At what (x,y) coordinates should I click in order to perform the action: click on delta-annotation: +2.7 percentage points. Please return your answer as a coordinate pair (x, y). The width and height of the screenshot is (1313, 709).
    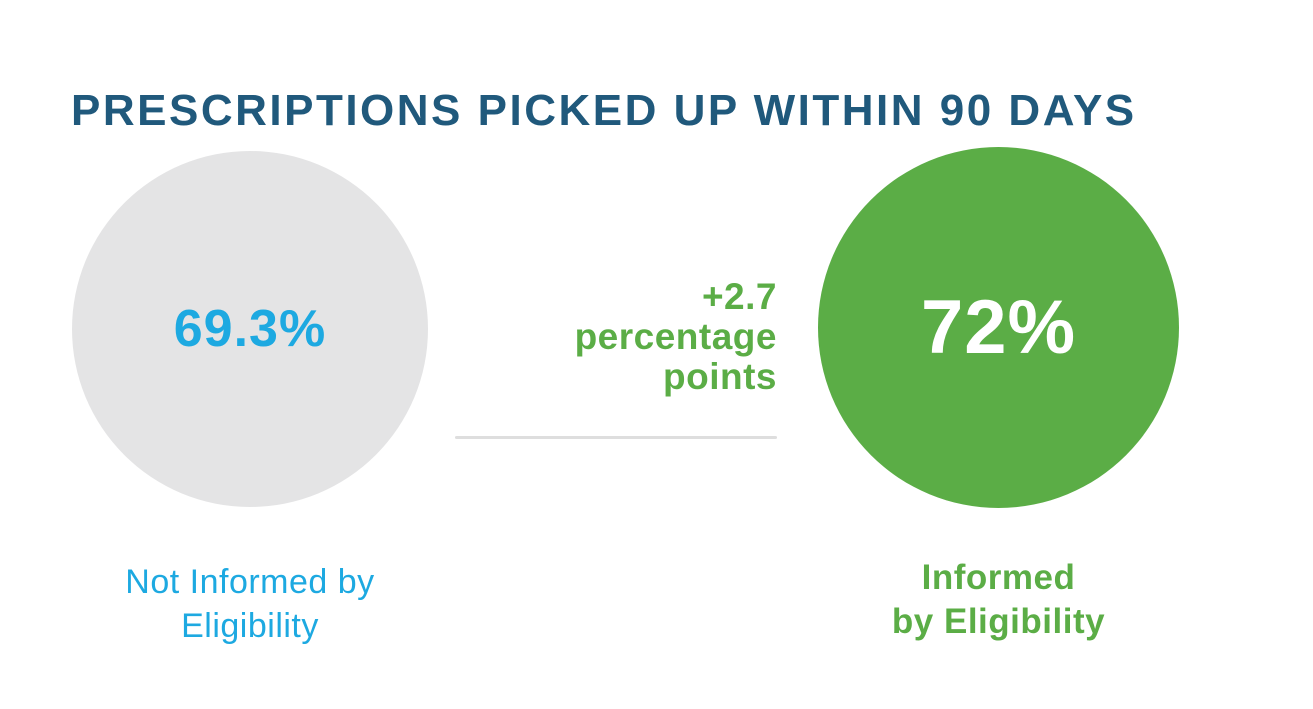
    Looking at the image, I should click on (608, 337).